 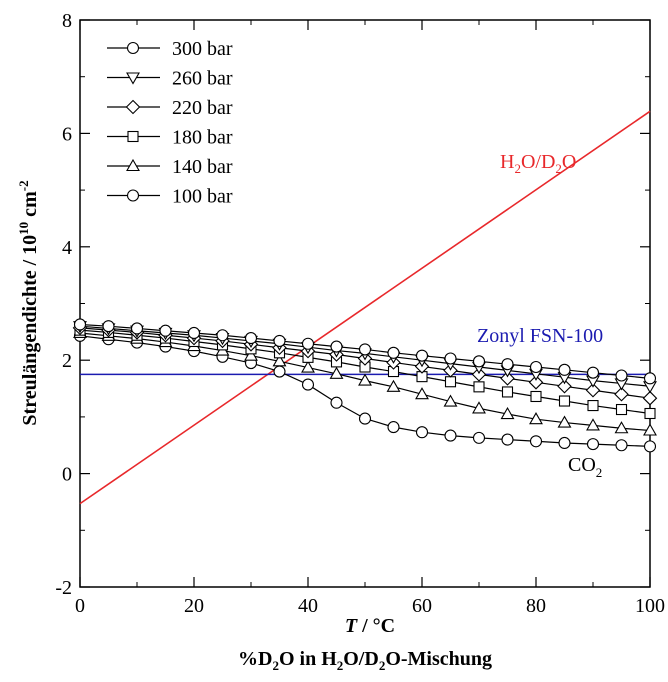 What do you see at coordinates (63, 588) in the screenshot?
I see `y-tick-label: -2` at bounding box center [63, 588].